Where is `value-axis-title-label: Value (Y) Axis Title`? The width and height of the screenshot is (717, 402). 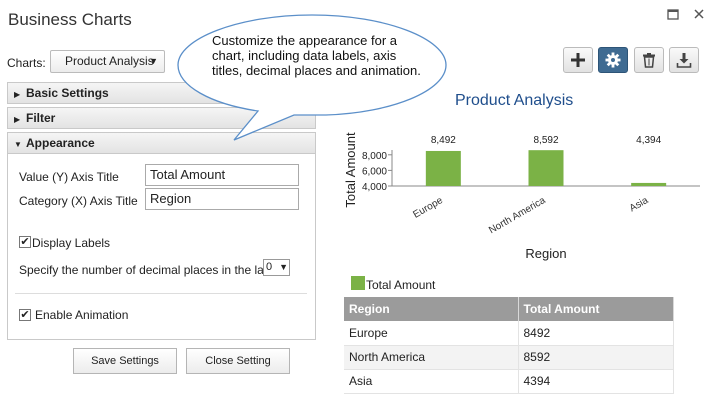 value-axis-title-label: Value (Y) Axis Title is located at coordinates (69, 177).